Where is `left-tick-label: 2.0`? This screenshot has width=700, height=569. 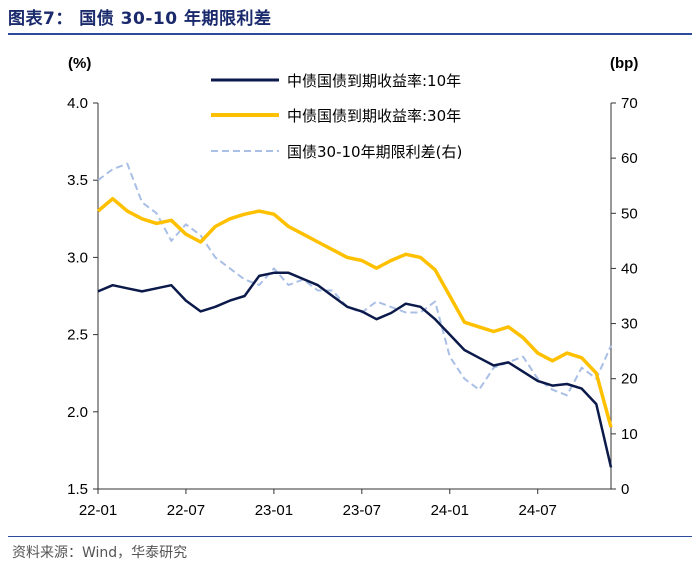
left-tick-label: 2.0 is located at coordinates (77, 412).